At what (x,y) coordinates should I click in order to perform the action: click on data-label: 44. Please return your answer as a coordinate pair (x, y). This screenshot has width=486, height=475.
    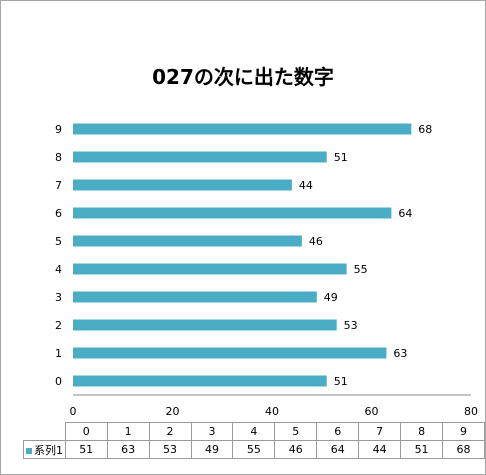
    Looking at the image, I should click on (306, 185).